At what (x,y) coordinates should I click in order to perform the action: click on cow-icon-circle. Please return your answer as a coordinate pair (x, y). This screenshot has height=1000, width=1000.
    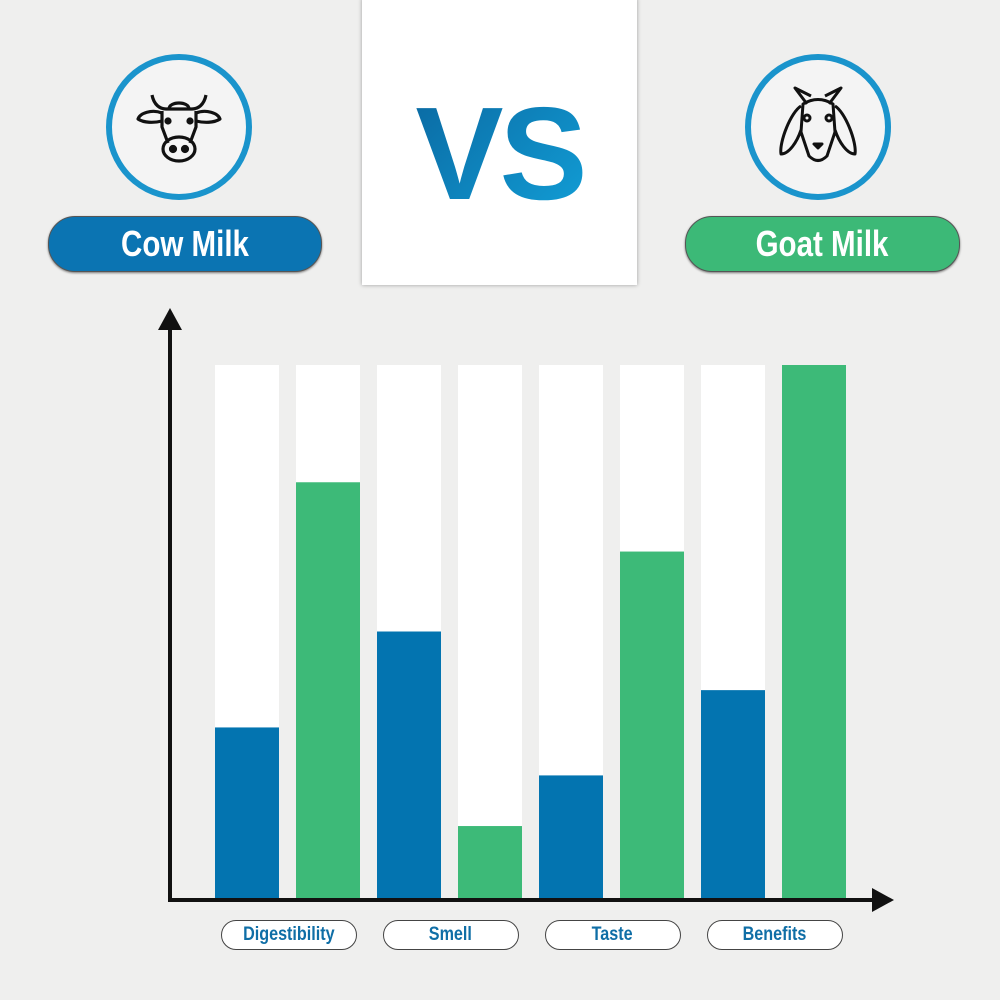
    Looking at the image, I should click on (179, 127).